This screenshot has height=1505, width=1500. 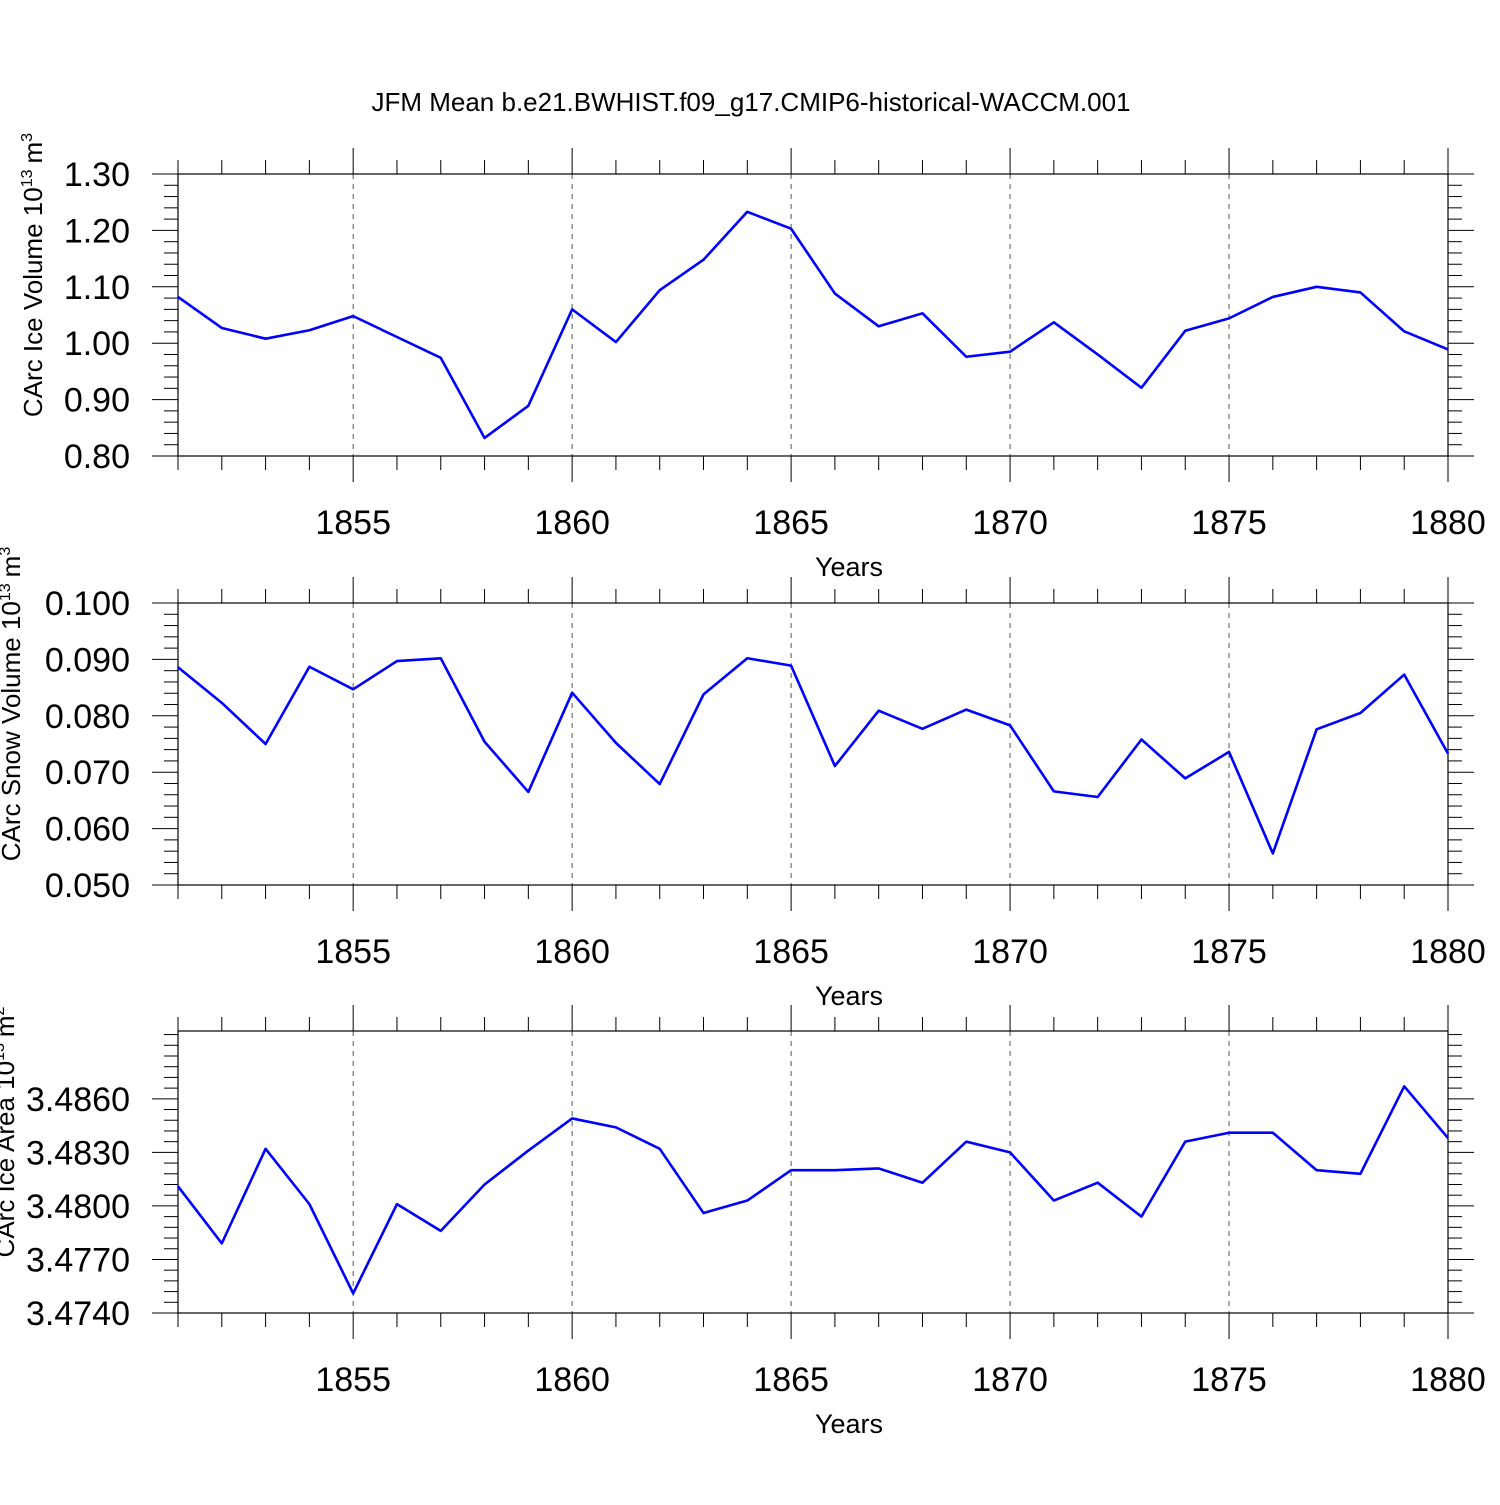 What do you see at coordinates (87, 773) in the screenshot?
I see `y-tick-label: 0.070` at bounding box center [87, 773].